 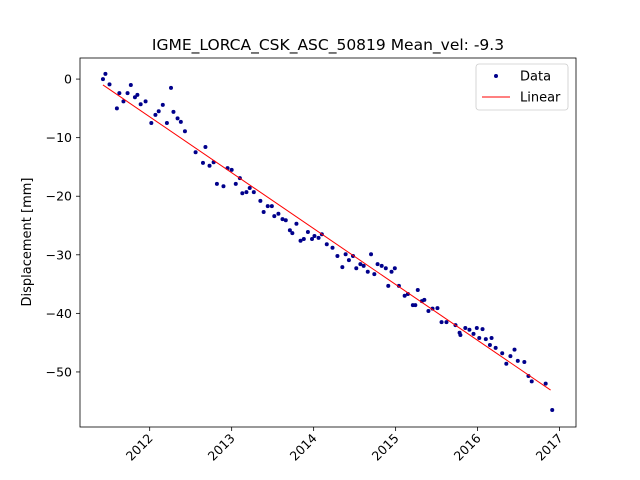 I want to click on y-tick-label: −10, so click(x=59, y=137).